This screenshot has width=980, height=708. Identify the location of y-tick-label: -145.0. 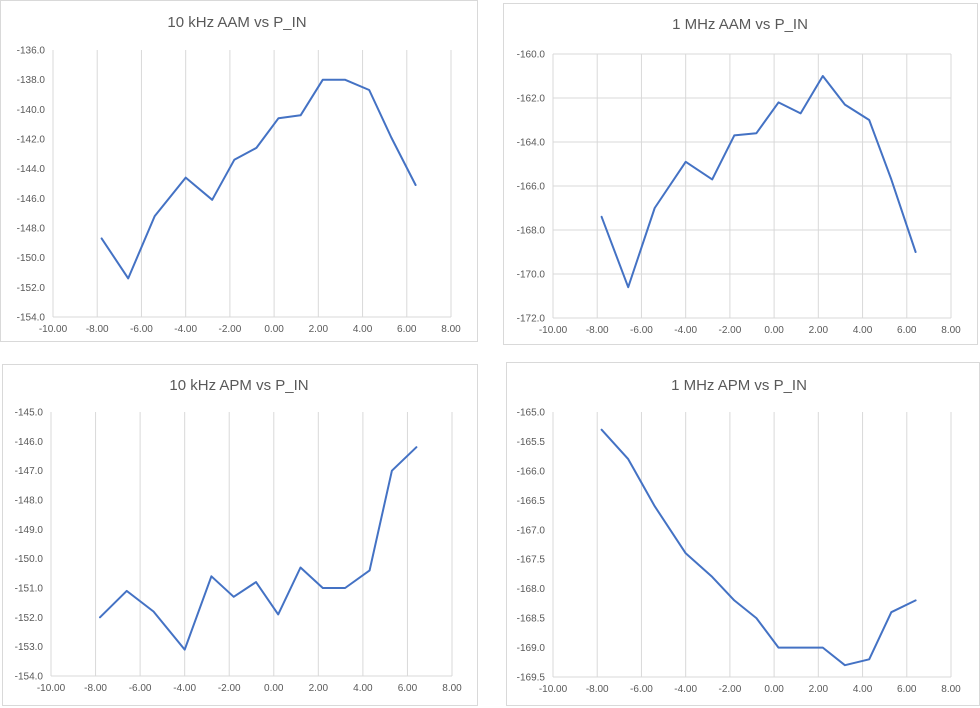
(29, 413).